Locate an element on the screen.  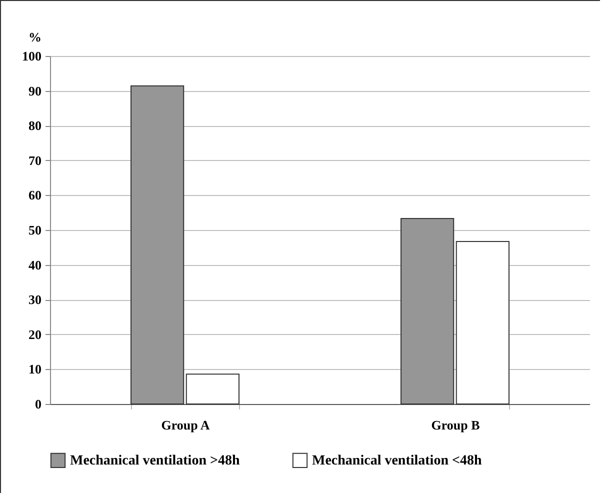
y-tick-label: 30 is located at coordinates (35, 300).